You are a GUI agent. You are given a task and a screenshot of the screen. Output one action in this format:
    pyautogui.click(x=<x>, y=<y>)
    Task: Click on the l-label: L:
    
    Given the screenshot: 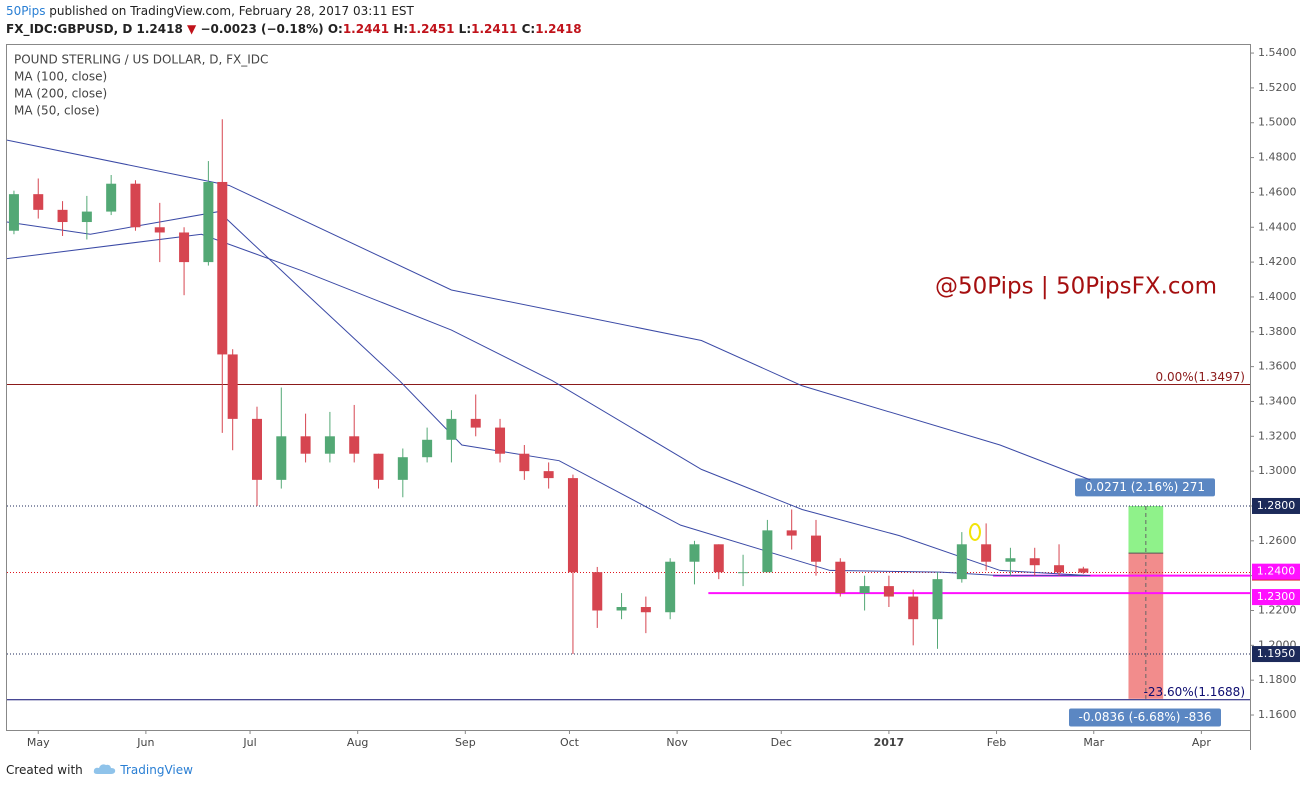 What is the action you would take?
    pyautogui.click(x=465, y=29)
    